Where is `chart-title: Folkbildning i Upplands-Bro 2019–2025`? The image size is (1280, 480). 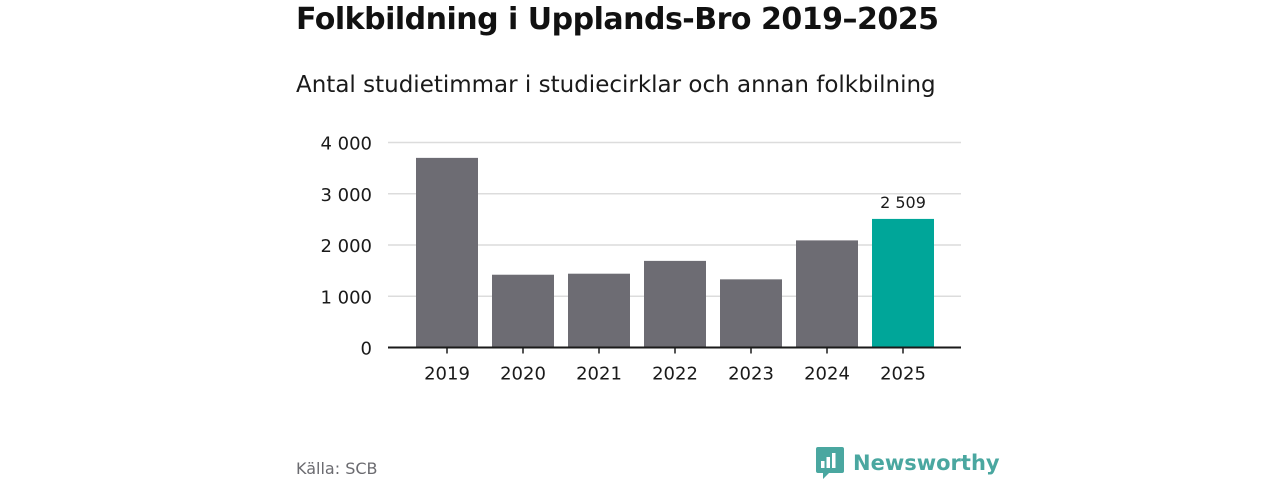
chart-title: Folkbildning i Upplands-Bro 2019–2025 is located at coordinates (617, 19).